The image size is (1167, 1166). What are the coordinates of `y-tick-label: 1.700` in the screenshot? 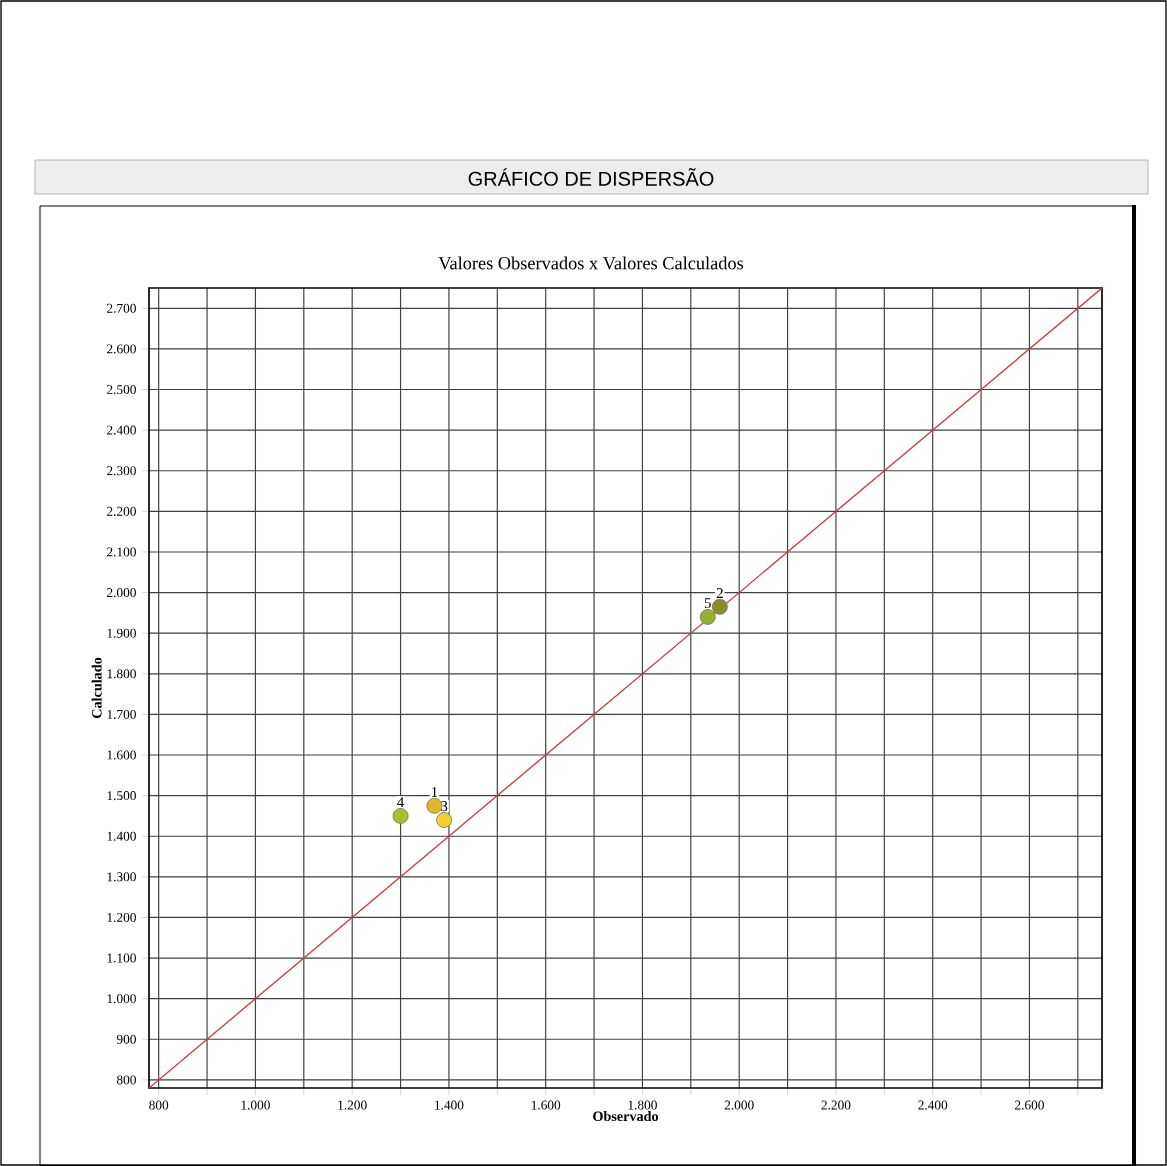 It's located at (121, 714).